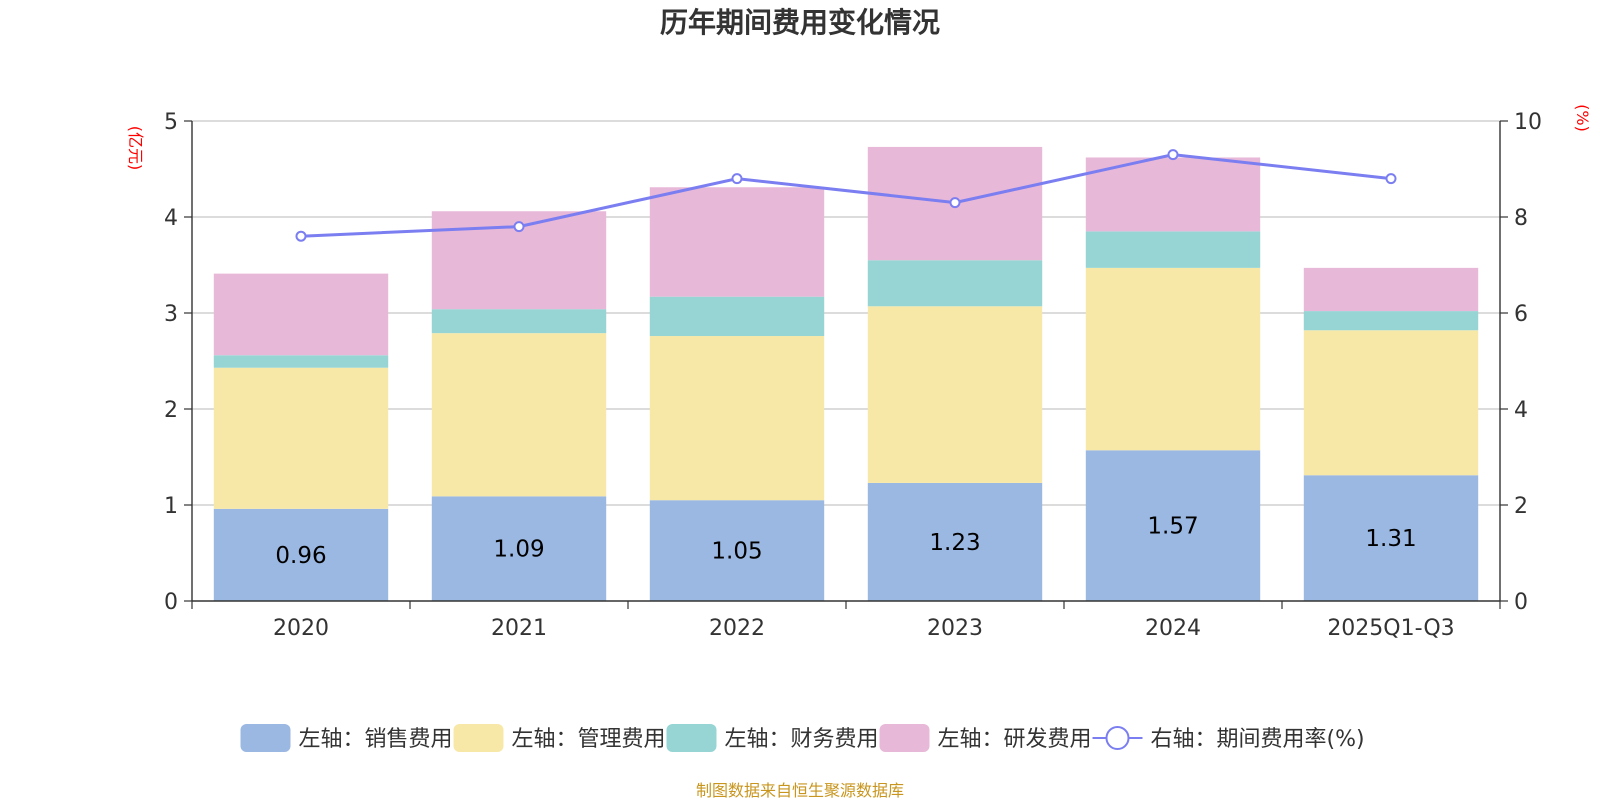 The height and width of the screenshot is (800, 1600). What do you see at coordinates (171, 506) in the screenshot?
I see `left-tick-label: 1` at bounding box center [171, 506].